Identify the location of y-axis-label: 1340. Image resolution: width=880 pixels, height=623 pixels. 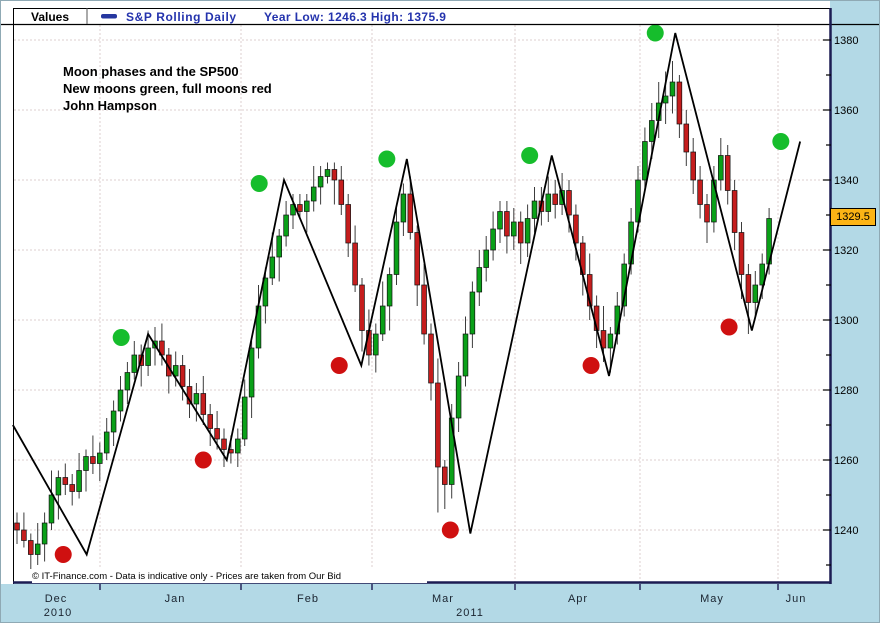
(846, 181).